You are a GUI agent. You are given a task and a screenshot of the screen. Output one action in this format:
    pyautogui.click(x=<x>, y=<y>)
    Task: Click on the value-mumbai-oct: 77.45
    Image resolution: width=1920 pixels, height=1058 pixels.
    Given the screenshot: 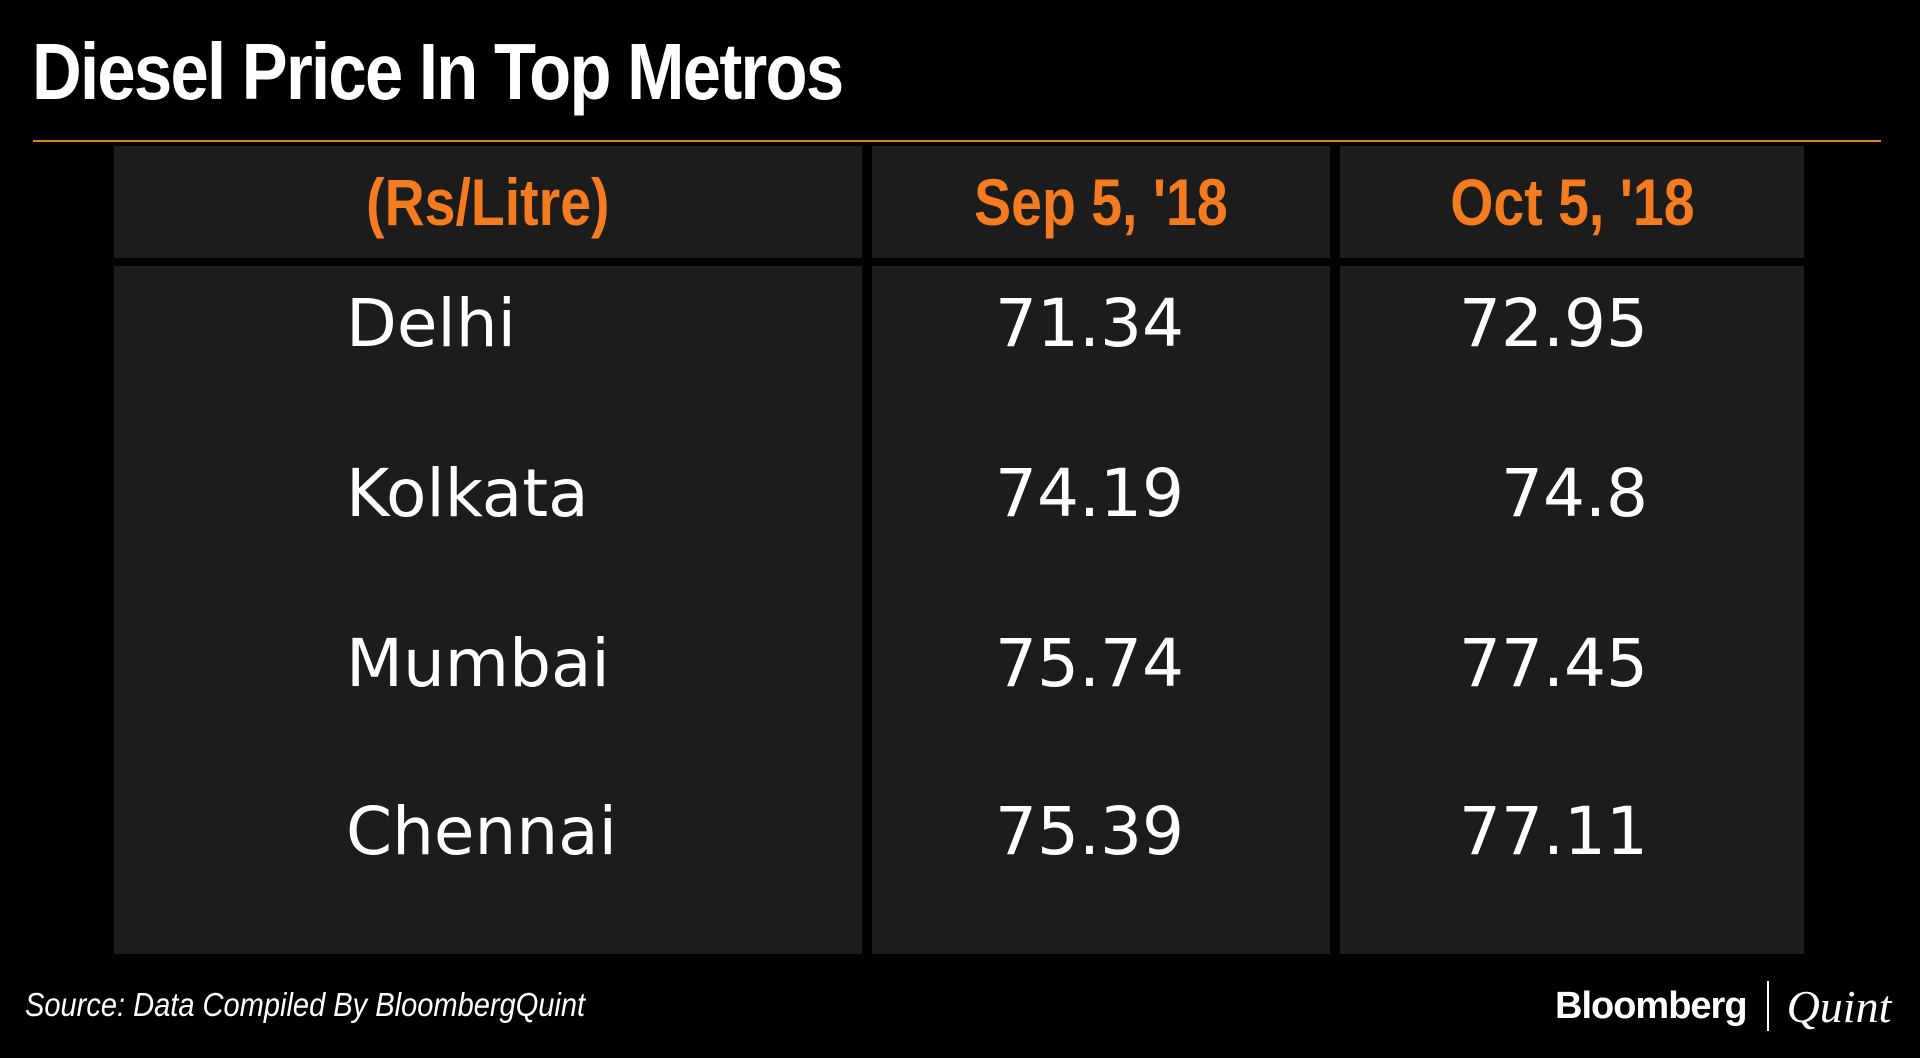 What is the action you would take?
    pyautogui.click(x=1553, y=663)
    